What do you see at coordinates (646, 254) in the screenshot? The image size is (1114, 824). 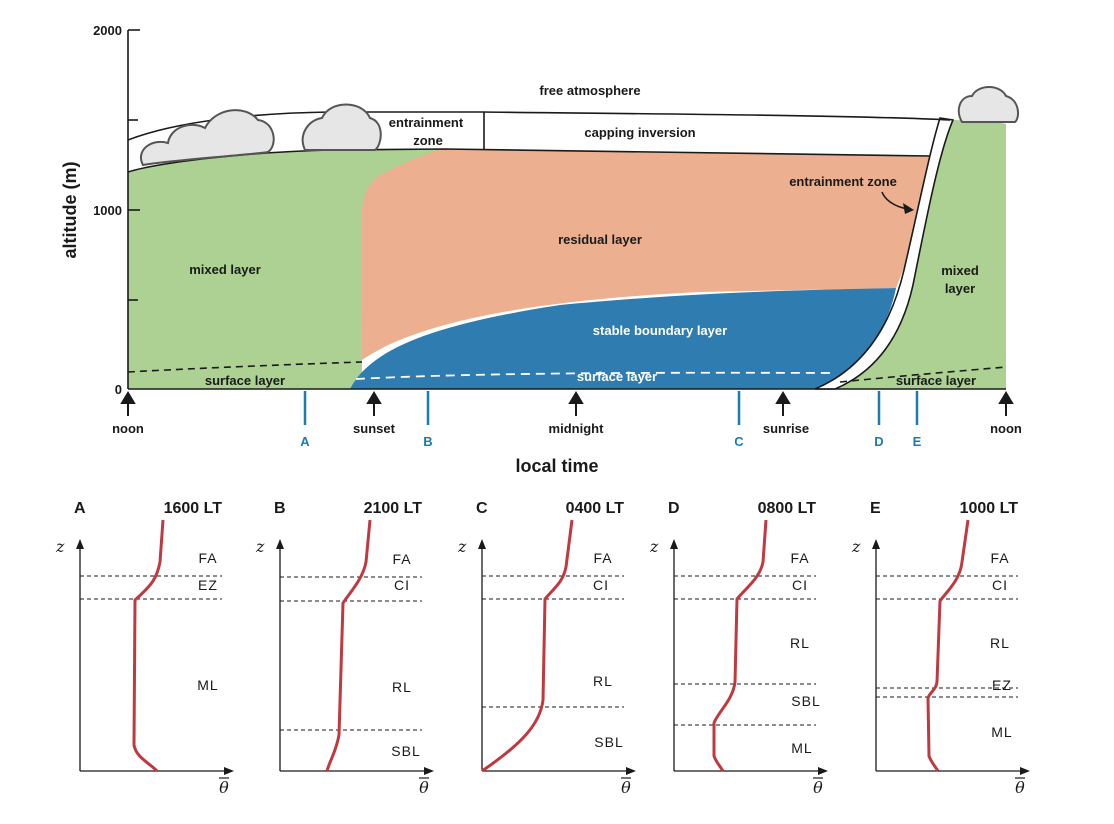 I see `residual-layer-area` at bounding box center [646, 254].